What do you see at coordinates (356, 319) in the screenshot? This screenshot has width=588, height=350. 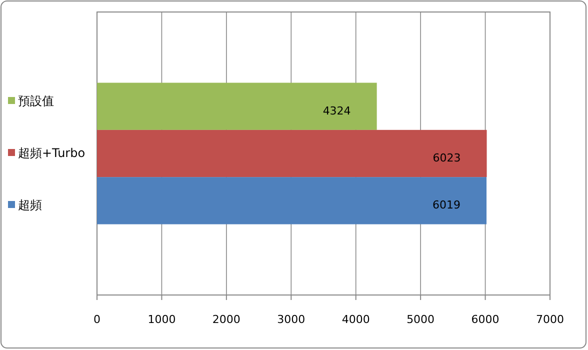 I see `x-tick-label: 4000` at bounding box center [356, 319].